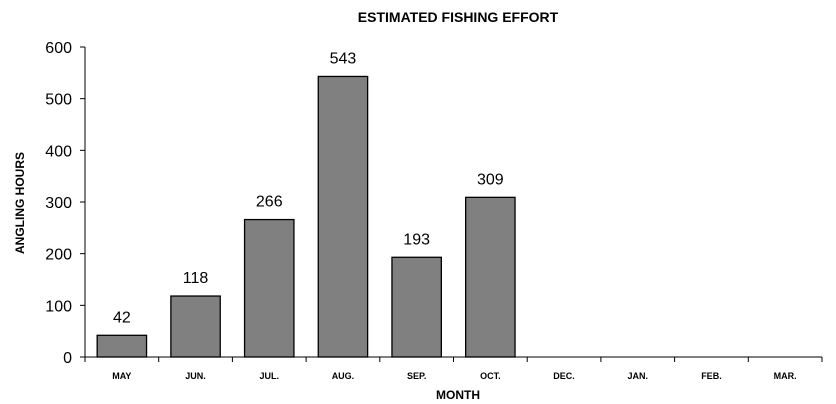 This screenshot has height=404, width=836. What do you see at coordinates (490, 376) in the screenshot?
I see `x-tick-label: OCT.` at bounding box center [490, 376].